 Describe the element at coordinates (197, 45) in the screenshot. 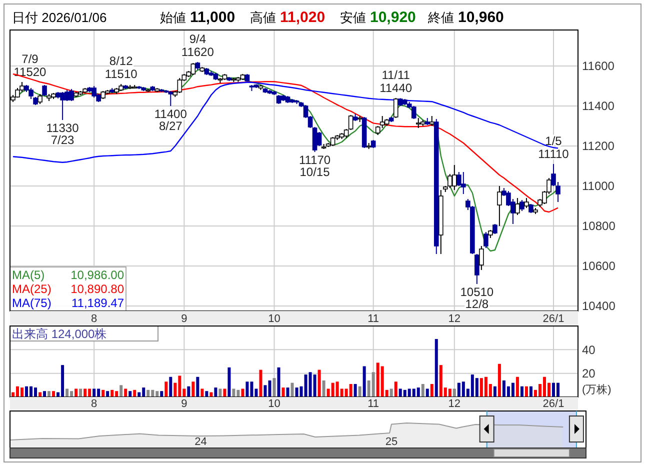

I see `annotation: 9/4 11620` at that location.